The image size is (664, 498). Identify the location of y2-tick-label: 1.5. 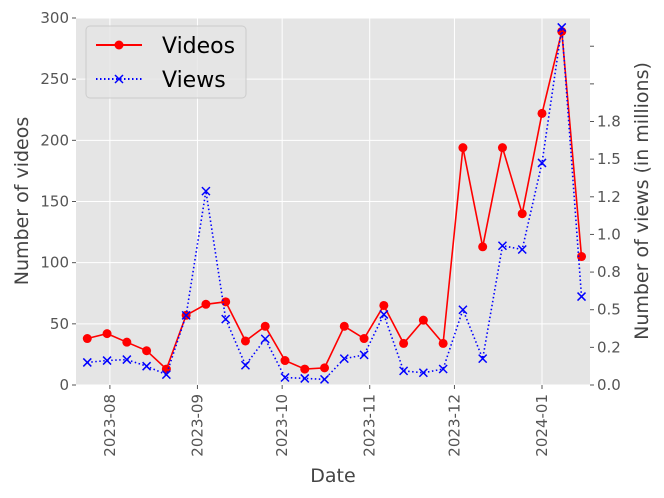
(609, 159).